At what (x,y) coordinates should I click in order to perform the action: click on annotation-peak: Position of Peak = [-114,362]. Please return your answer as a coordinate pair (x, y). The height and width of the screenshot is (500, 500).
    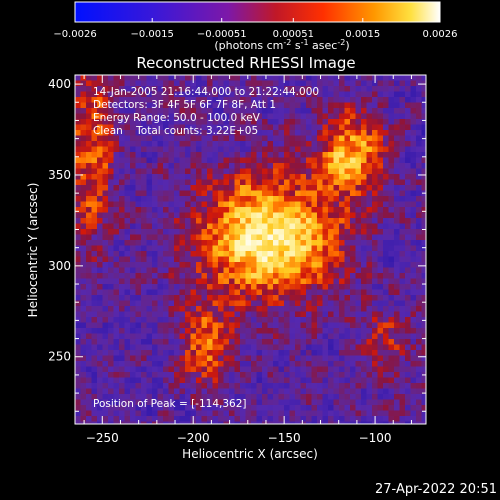
    Looking at the image, I should click on (170, 404).